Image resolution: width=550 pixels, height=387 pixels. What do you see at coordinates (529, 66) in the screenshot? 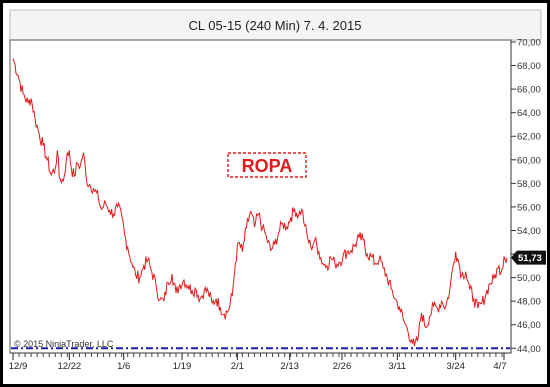
I see `y-tick-label: 68,00` at bounding box center [529, 66].